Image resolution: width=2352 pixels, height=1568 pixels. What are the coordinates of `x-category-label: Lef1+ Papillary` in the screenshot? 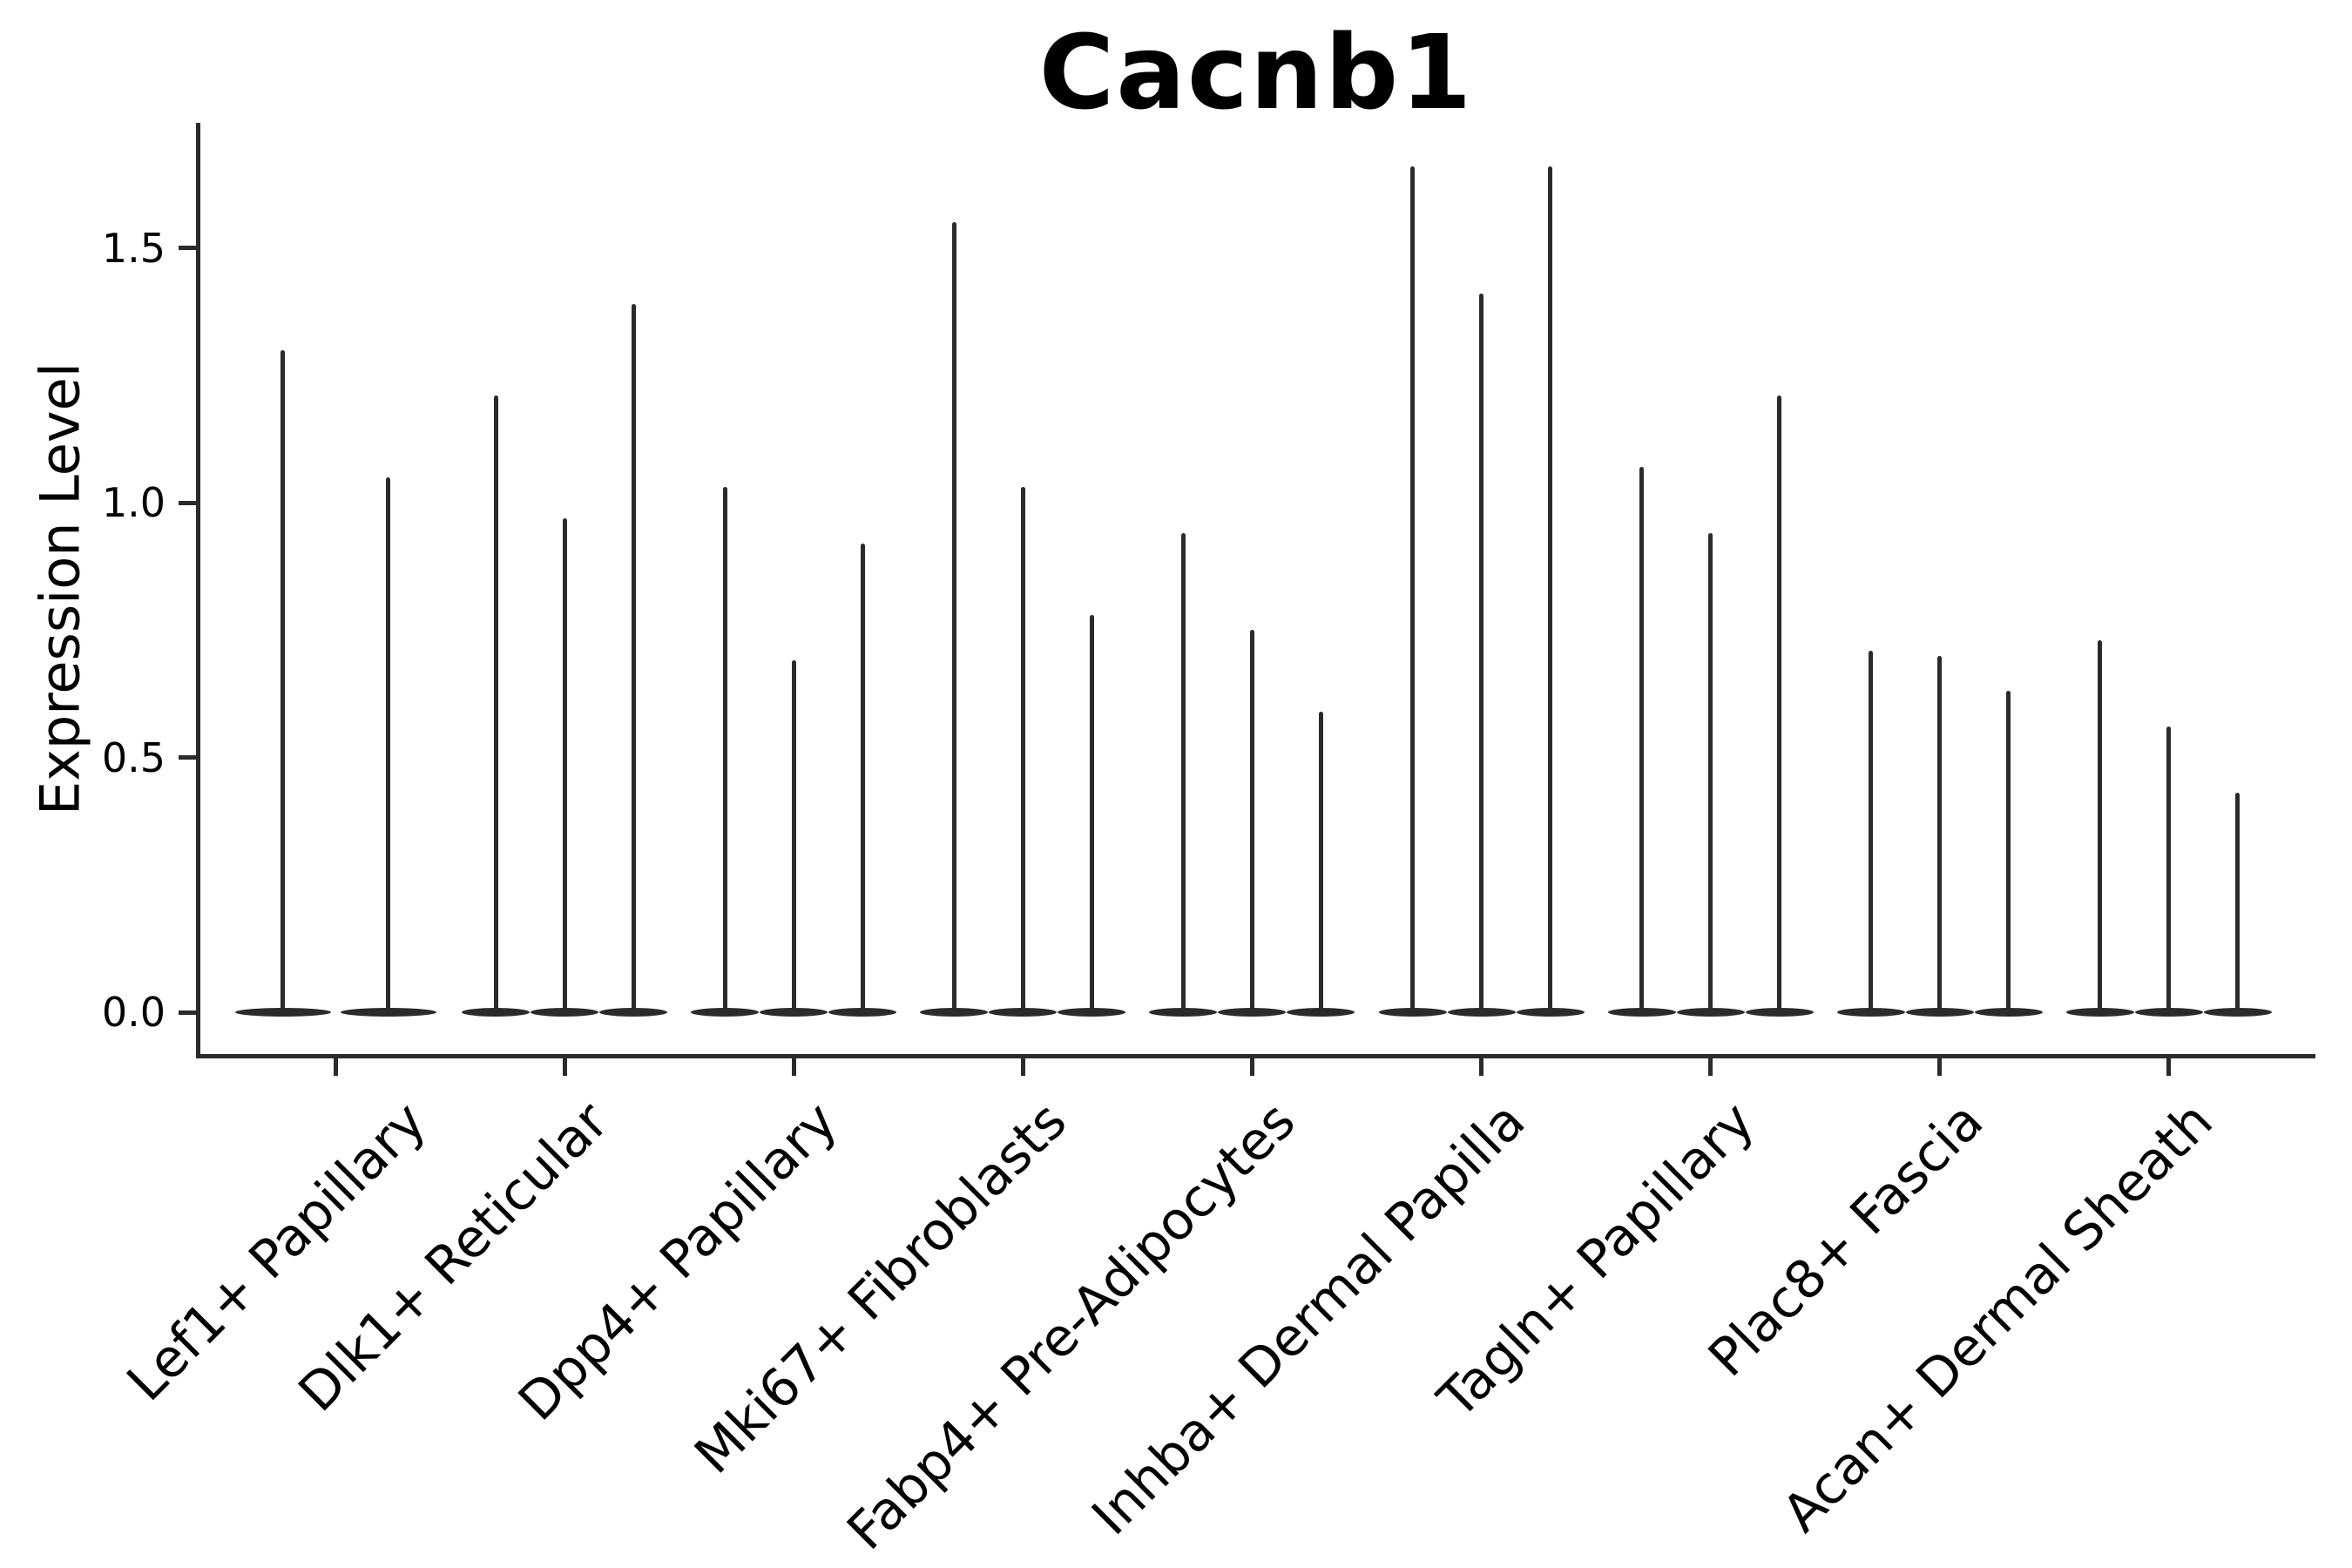 It's located at (219, 1252).